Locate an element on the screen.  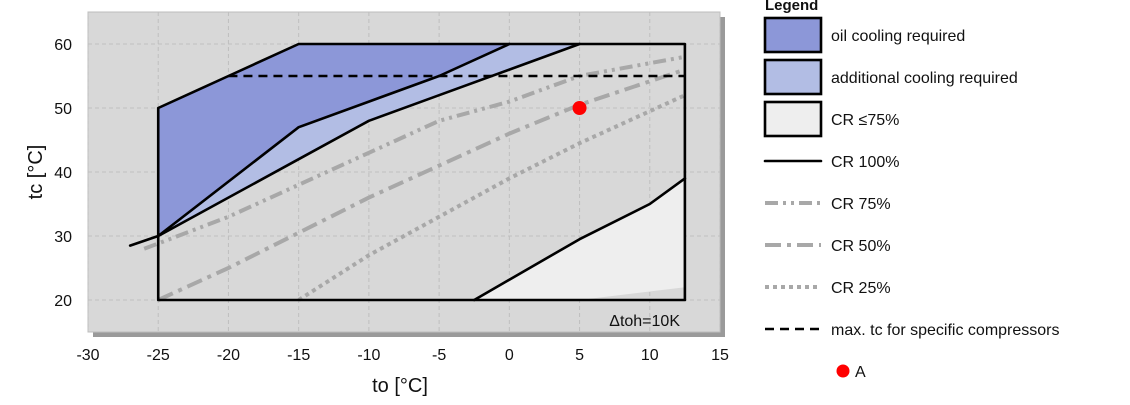
legend-item-cr-75: CR 75% is located at coordinates (828, 204).